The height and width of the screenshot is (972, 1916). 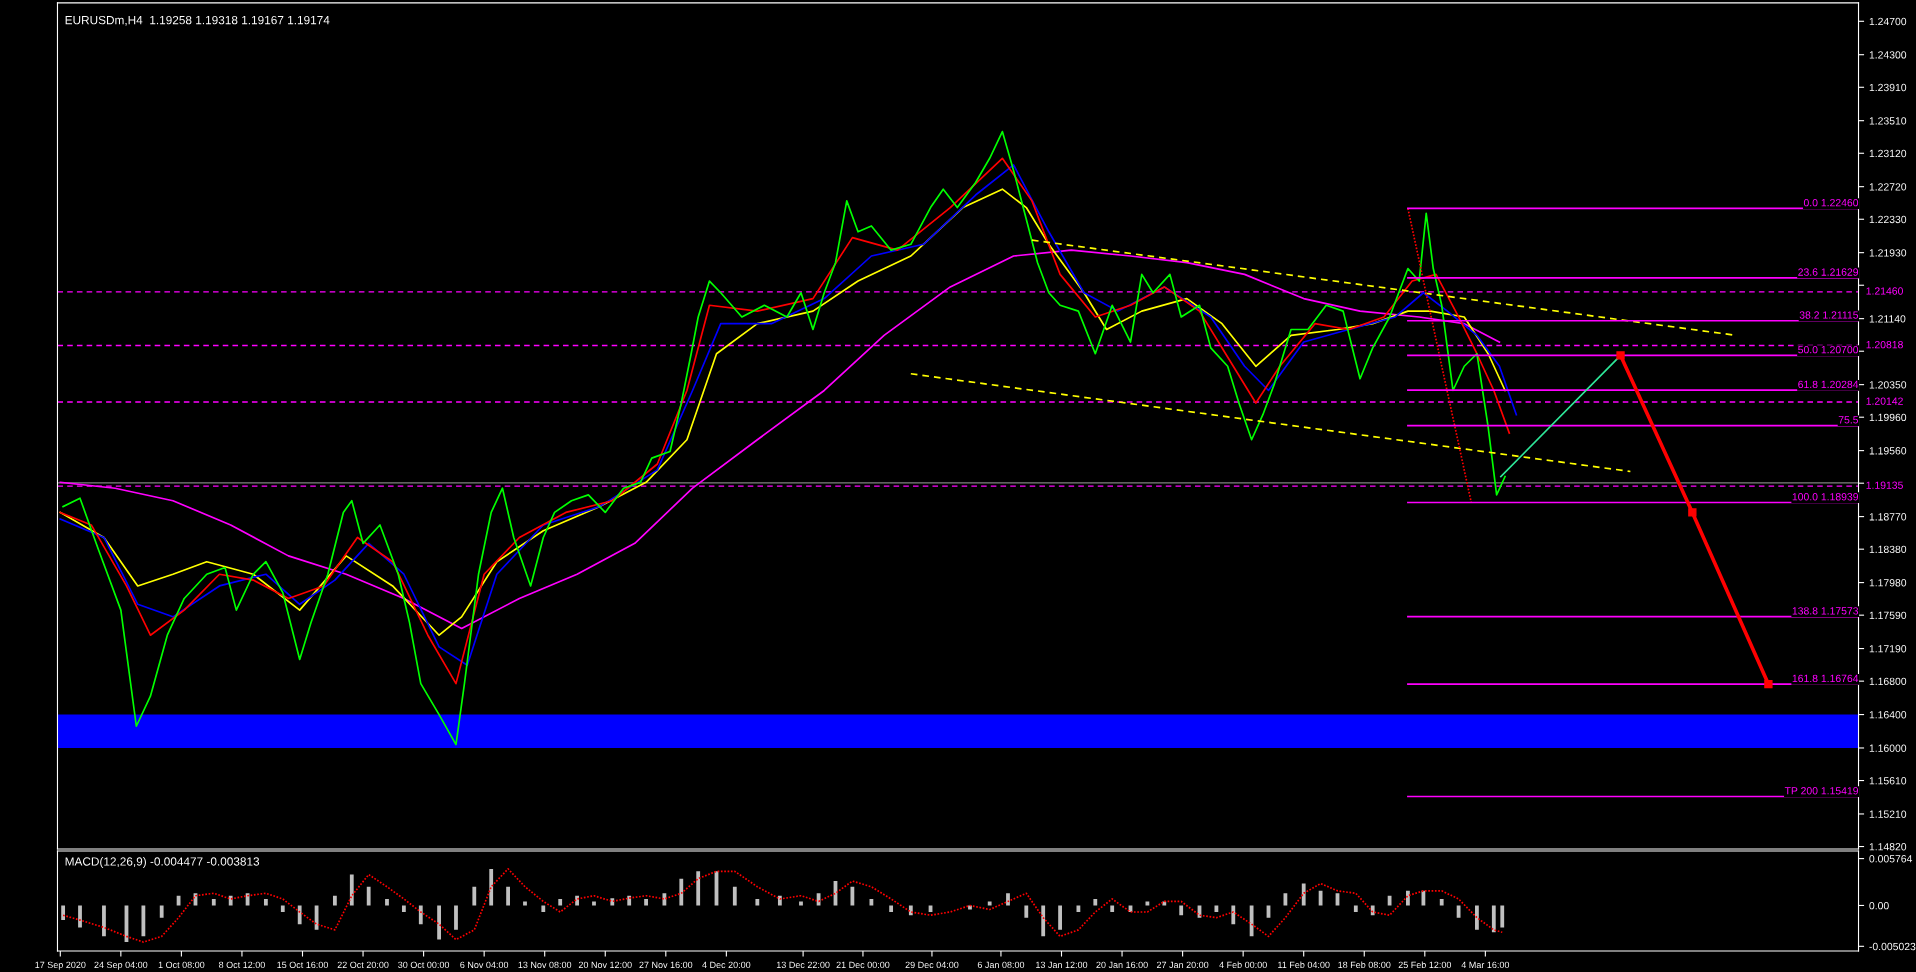 I want to click on y-tick-label: 1.17980, so click(x=1888, y=583).